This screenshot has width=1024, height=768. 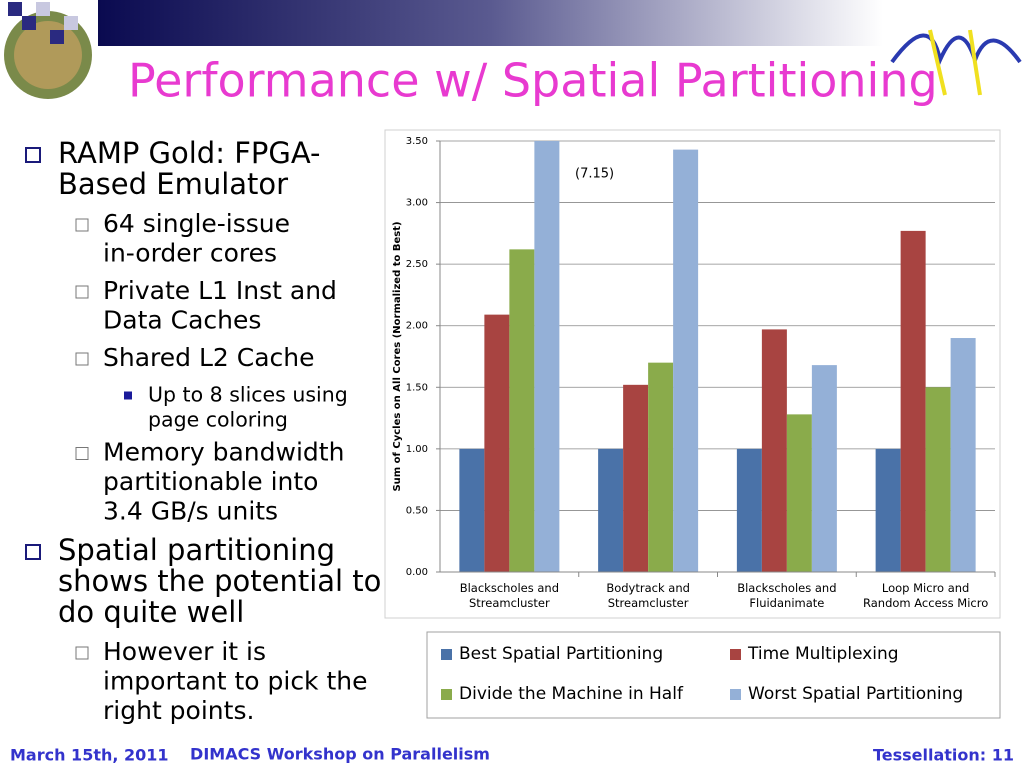 What do you see at coordinates (196, 550) in the screenshot?
I see `bullet-text: Spatial partitioning` at bounding box center [196, 550].